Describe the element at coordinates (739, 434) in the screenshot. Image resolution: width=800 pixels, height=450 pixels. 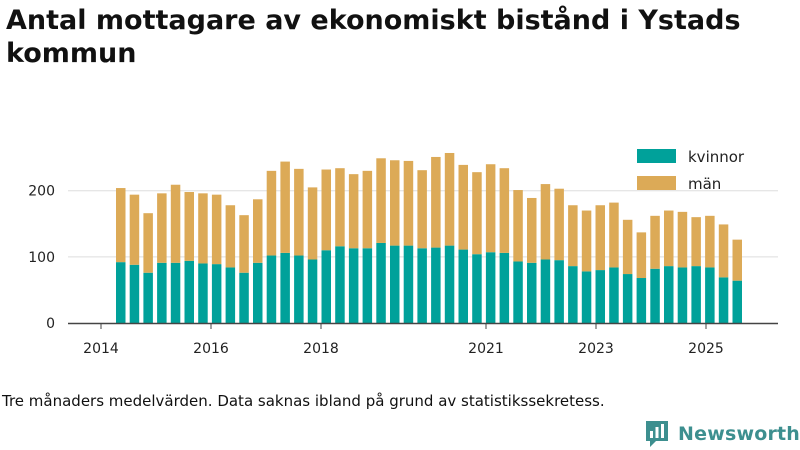
I see `brand-name: Newsworthy` at that location.